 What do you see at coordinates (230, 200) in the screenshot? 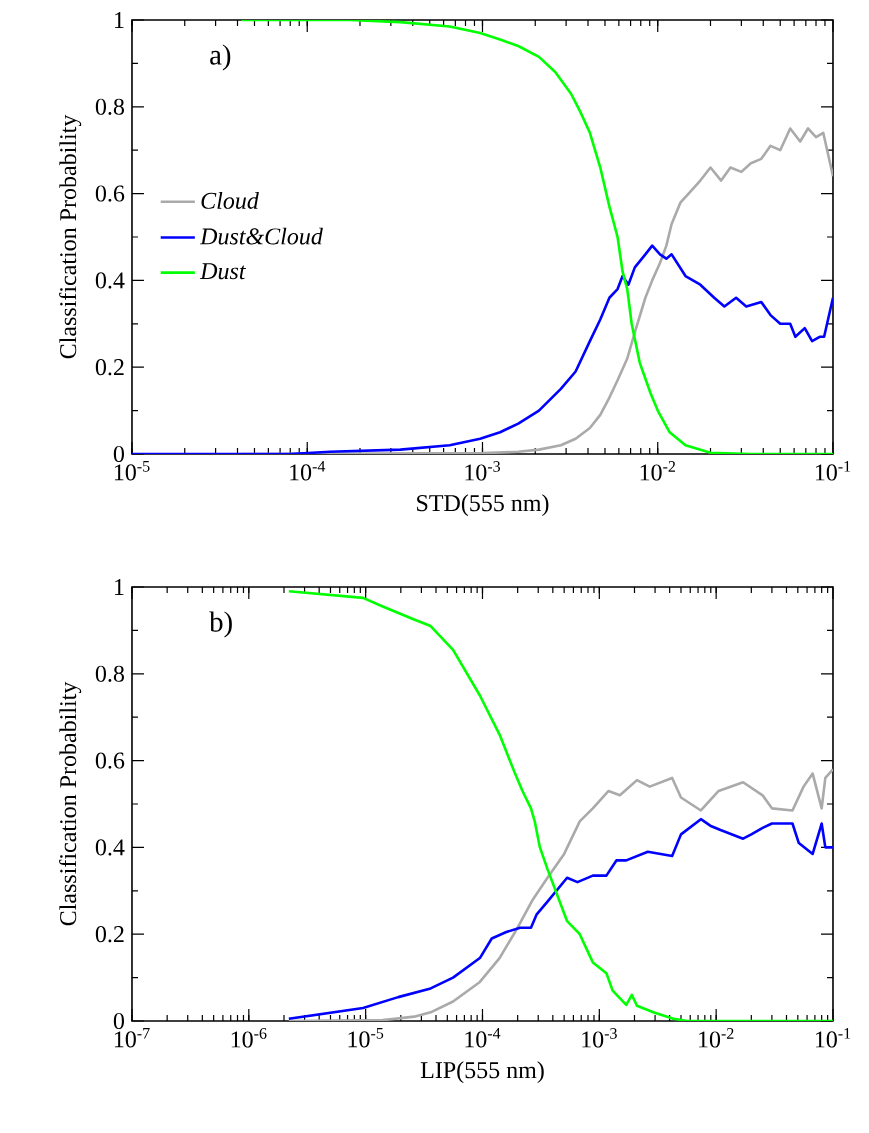
I see `legend-label: Cloud` at bounding box center [230, 200].